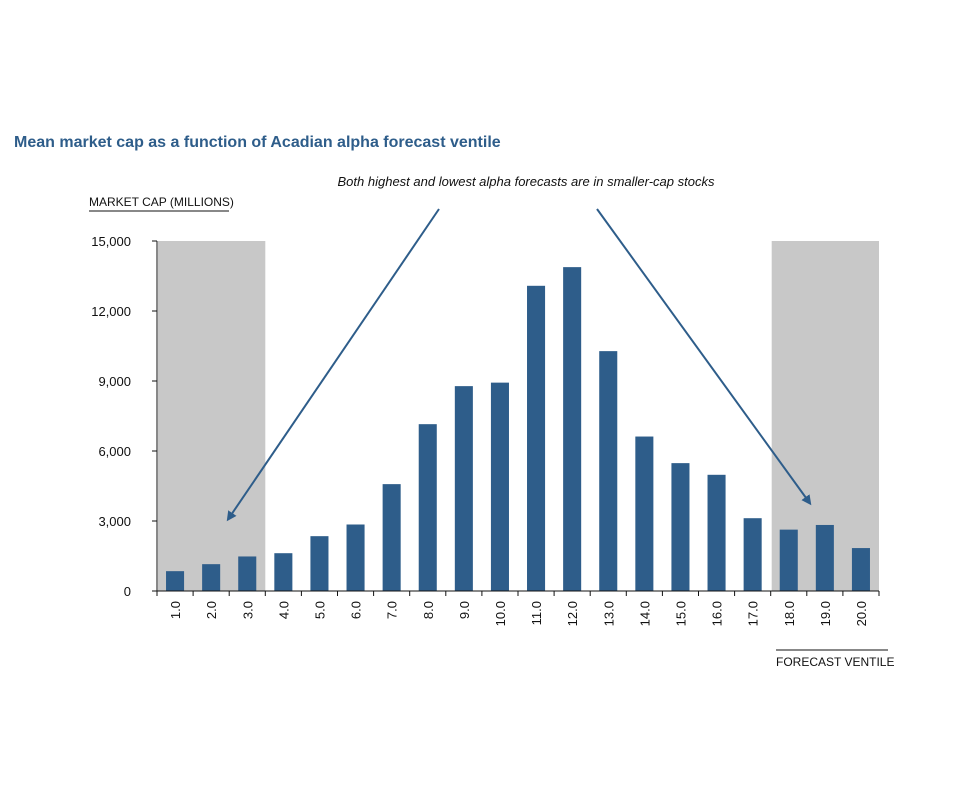  Describe the element at coordinates (114, 451) in the screenshot. I see `y-tick-label: 6,000` at that location.